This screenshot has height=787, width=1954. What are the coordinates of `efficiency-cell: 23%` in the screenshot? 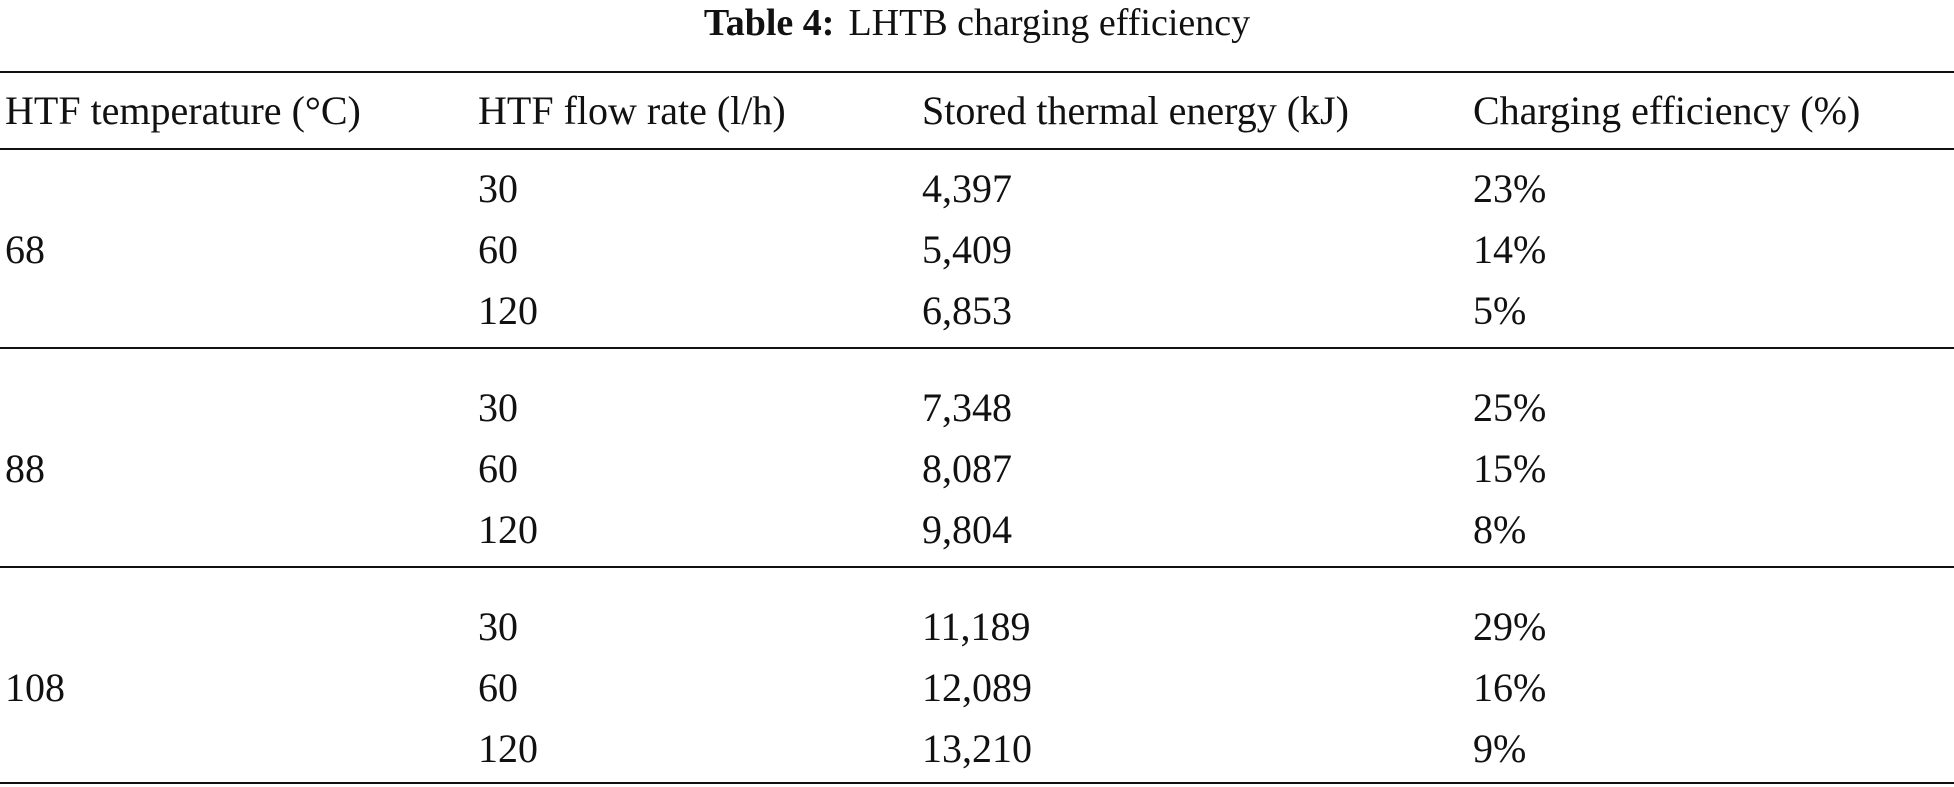 It's located at (1510, 188).